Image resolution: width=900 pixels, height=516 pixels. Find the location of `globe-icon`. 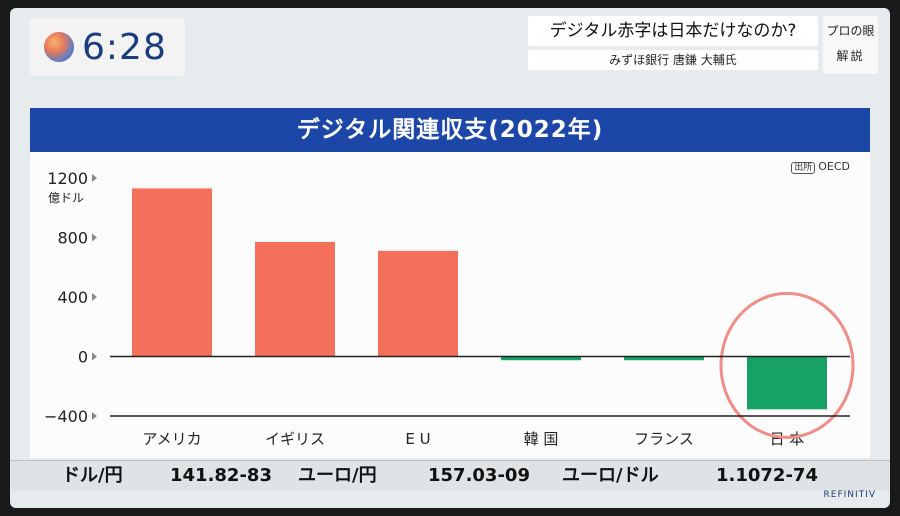

globe-icon is located at coordinates (59, 47).